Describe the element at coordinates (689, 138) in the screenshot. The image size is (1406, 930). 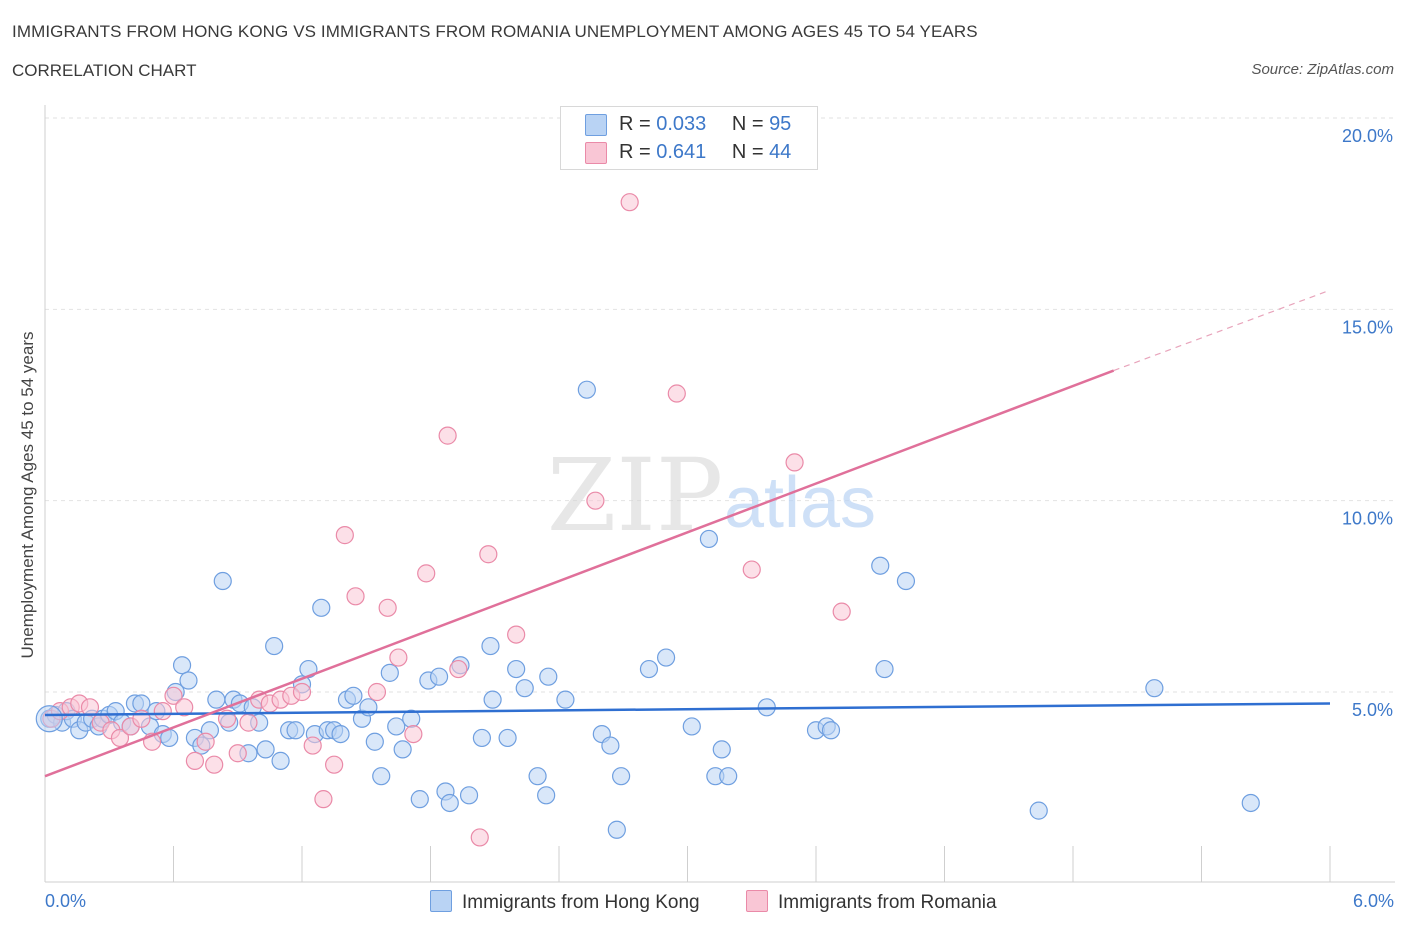
I see `stats-legend: R = 0.033 N = 95 R = 0.641 N = 44` at that location.